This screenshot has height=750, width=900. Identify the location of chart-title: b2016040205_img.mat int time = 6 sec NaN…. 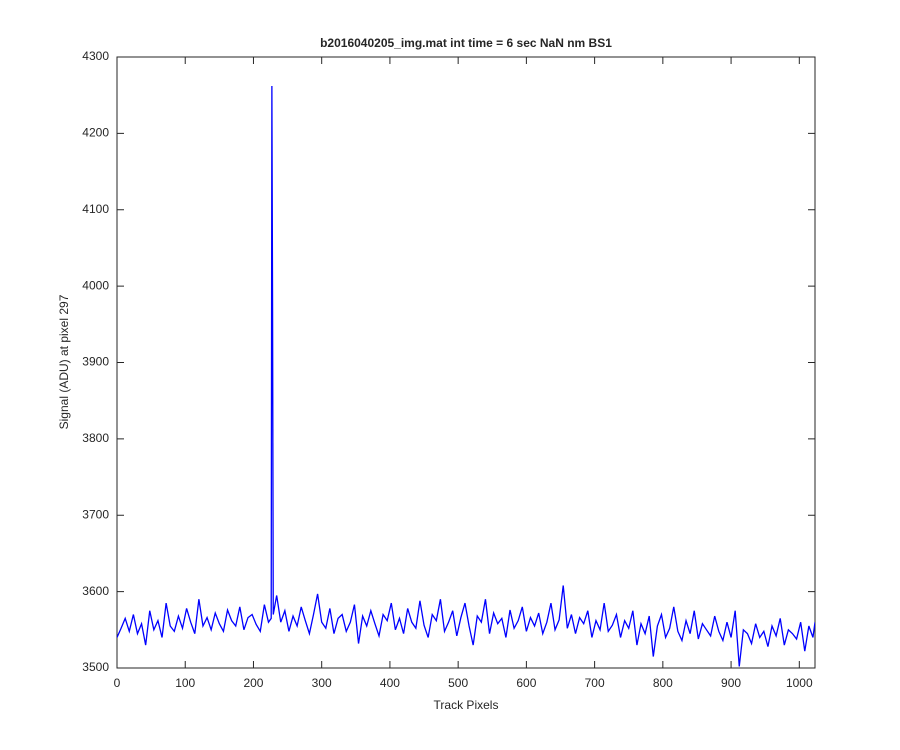
(466, 43).